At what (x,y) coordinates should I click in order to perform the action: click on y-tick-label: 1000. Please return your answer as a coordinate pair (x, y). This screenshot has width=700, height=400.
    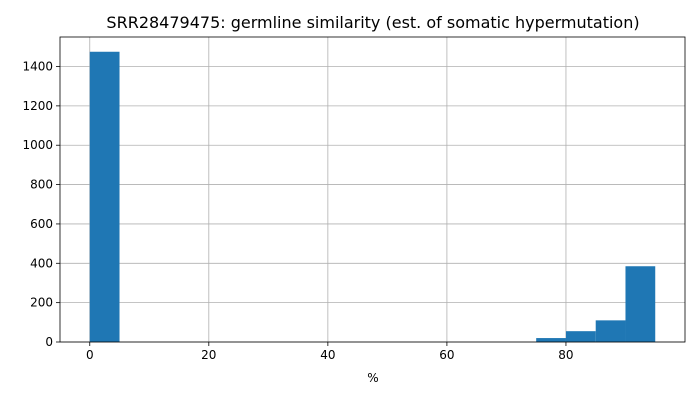
    Looking at the image, I should click on (37, 145).